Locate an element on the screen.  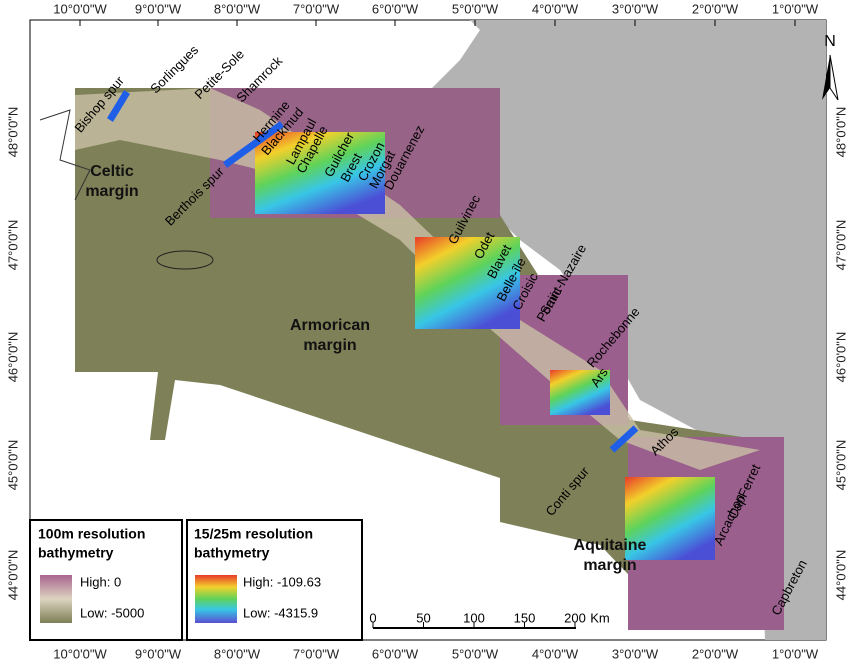
coastline is located at coordinates (65, 155).